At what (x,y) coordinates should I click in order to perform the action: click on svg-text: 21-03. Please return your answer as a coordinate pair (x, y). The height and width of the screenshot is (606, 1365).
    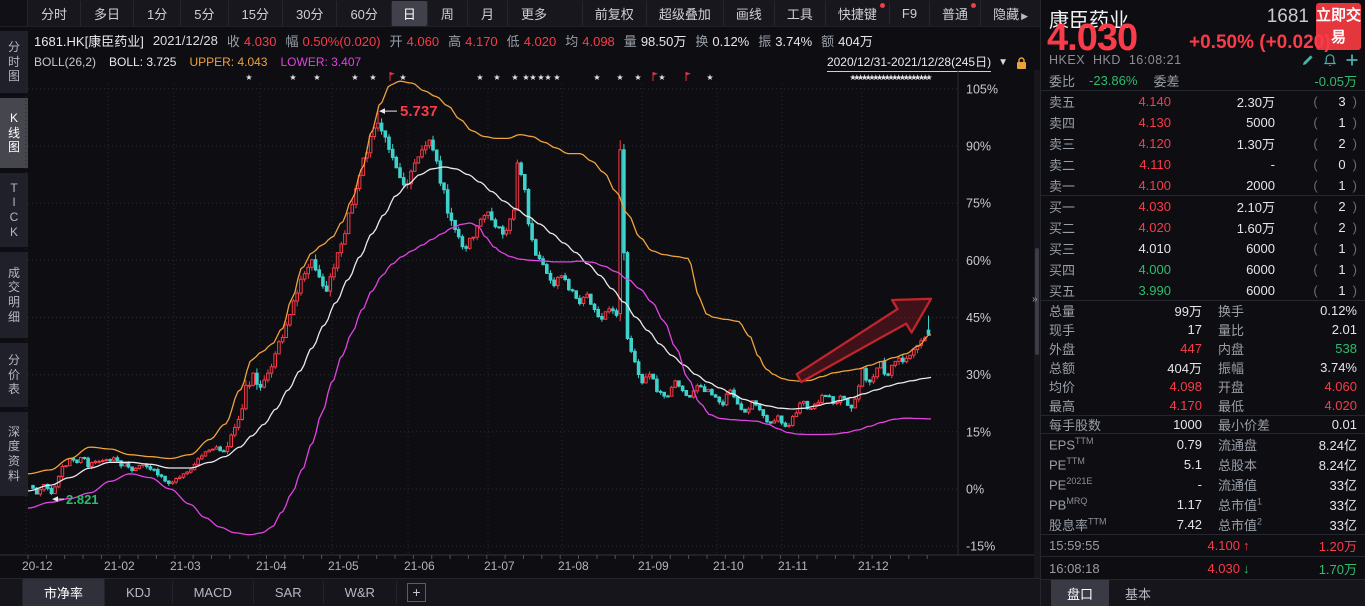
    Looking at the image, I should click on (185, 566).